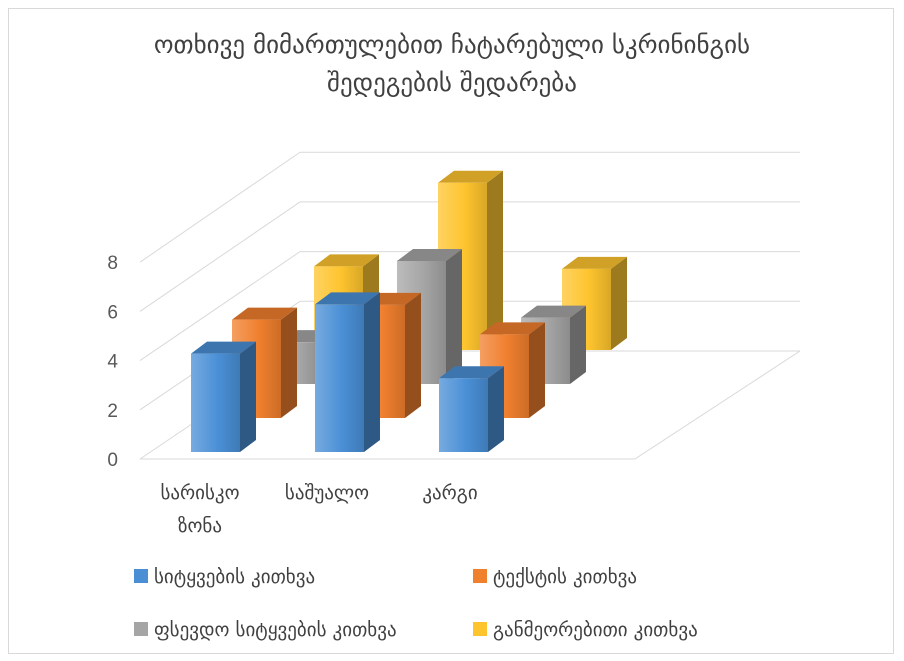 This screenshot has width=904, height=661. I want to click on y-tick-label-0: 0, so click(112, 460).